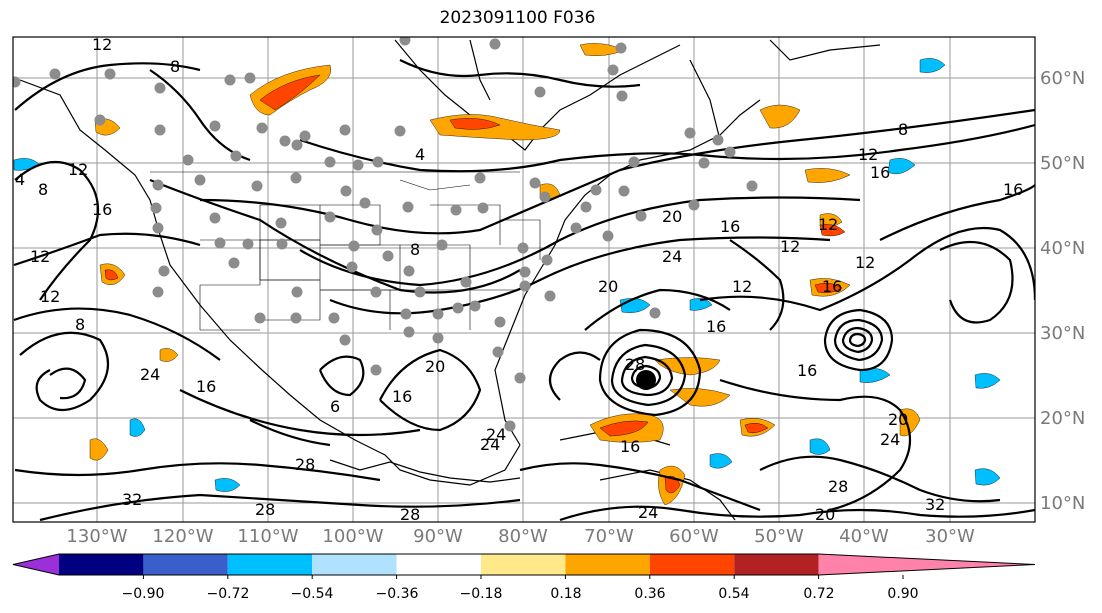  Describe the element at coordinates (352, 536) in the screenshot. I see `lon-label: 100°W` at that location.